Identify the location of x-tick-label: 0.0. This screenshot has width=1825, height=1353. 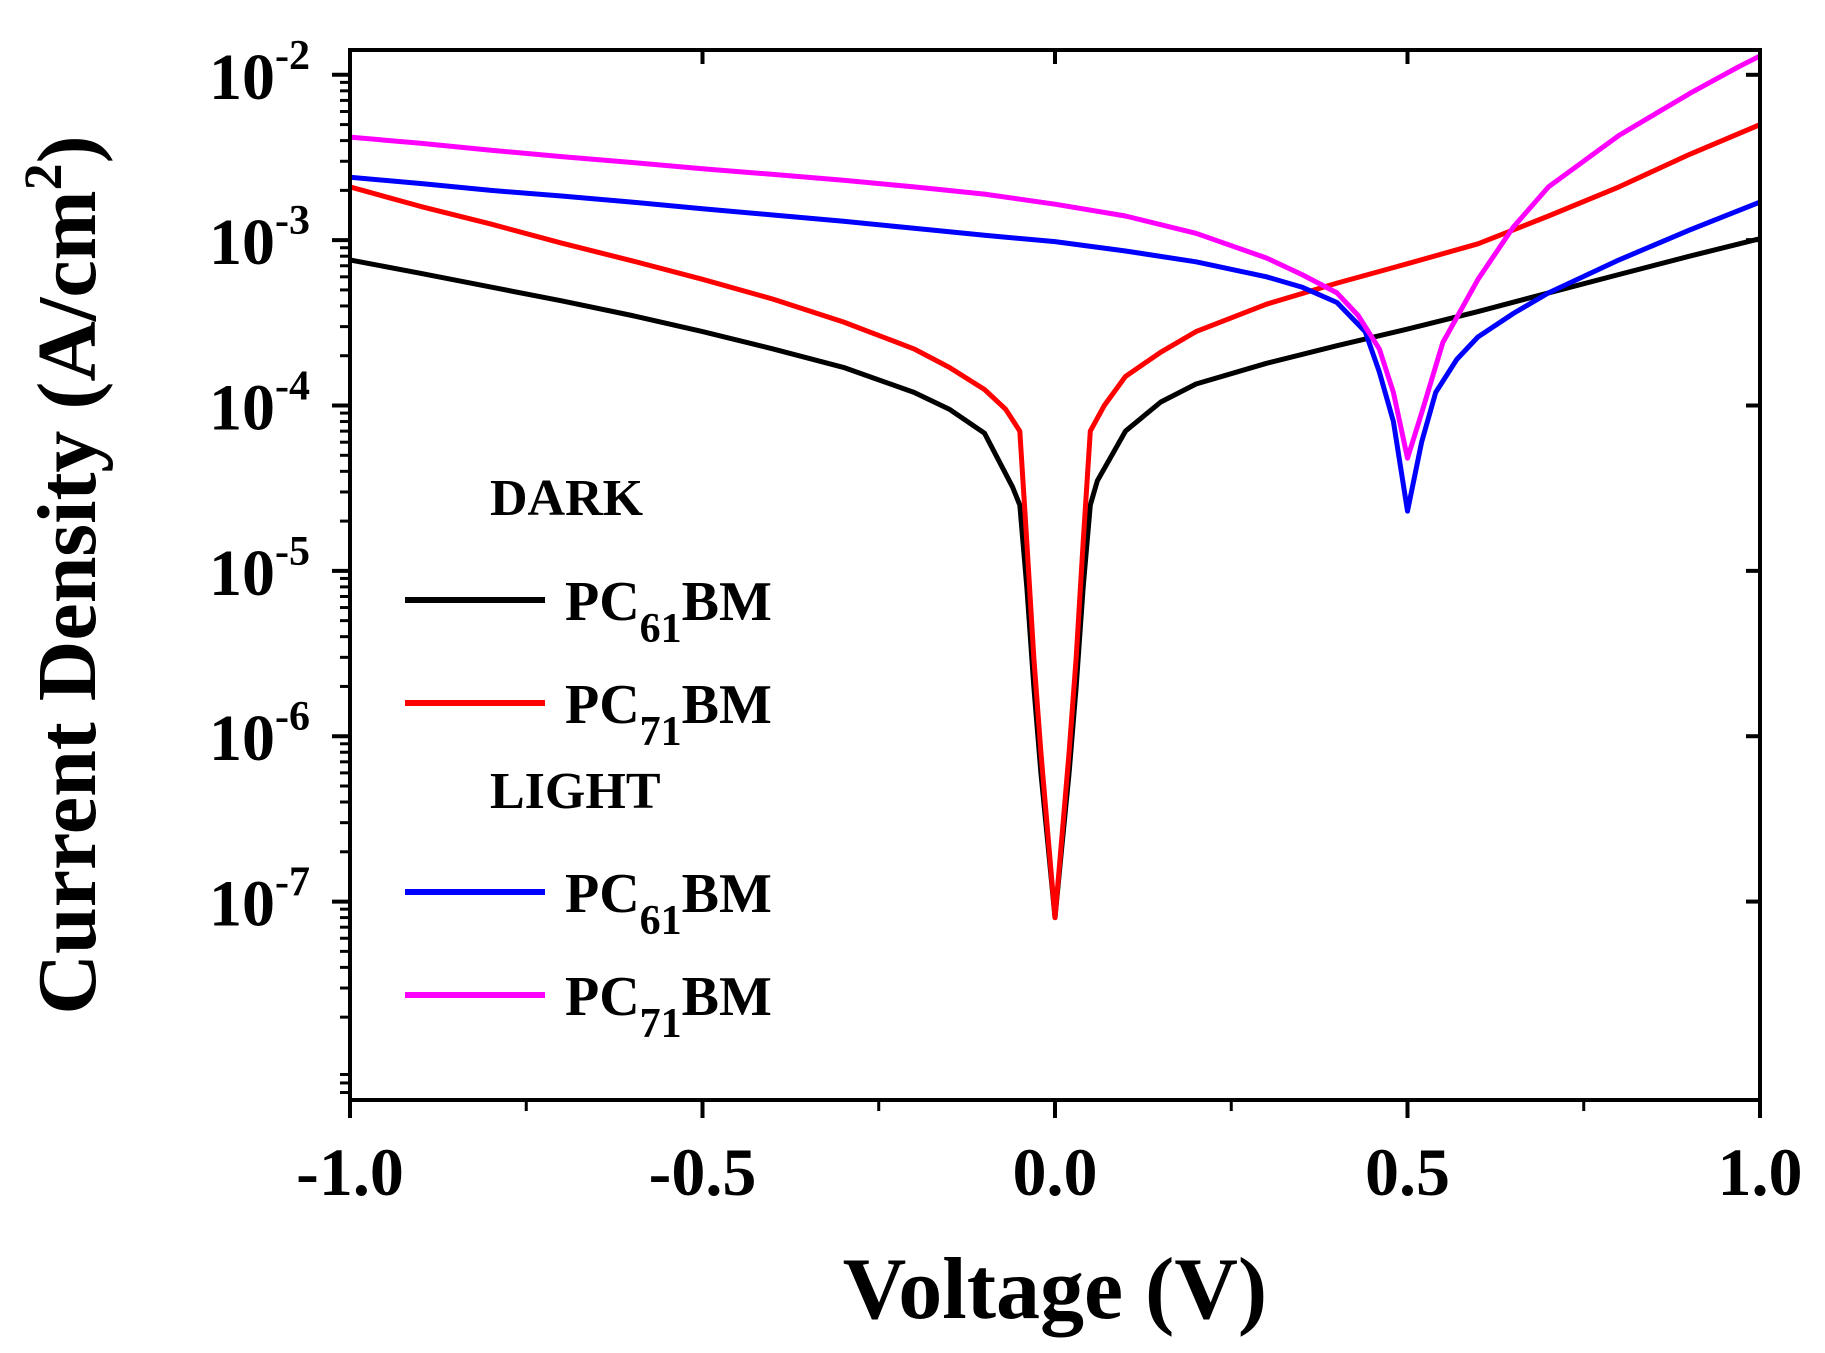
(1055, 1172).